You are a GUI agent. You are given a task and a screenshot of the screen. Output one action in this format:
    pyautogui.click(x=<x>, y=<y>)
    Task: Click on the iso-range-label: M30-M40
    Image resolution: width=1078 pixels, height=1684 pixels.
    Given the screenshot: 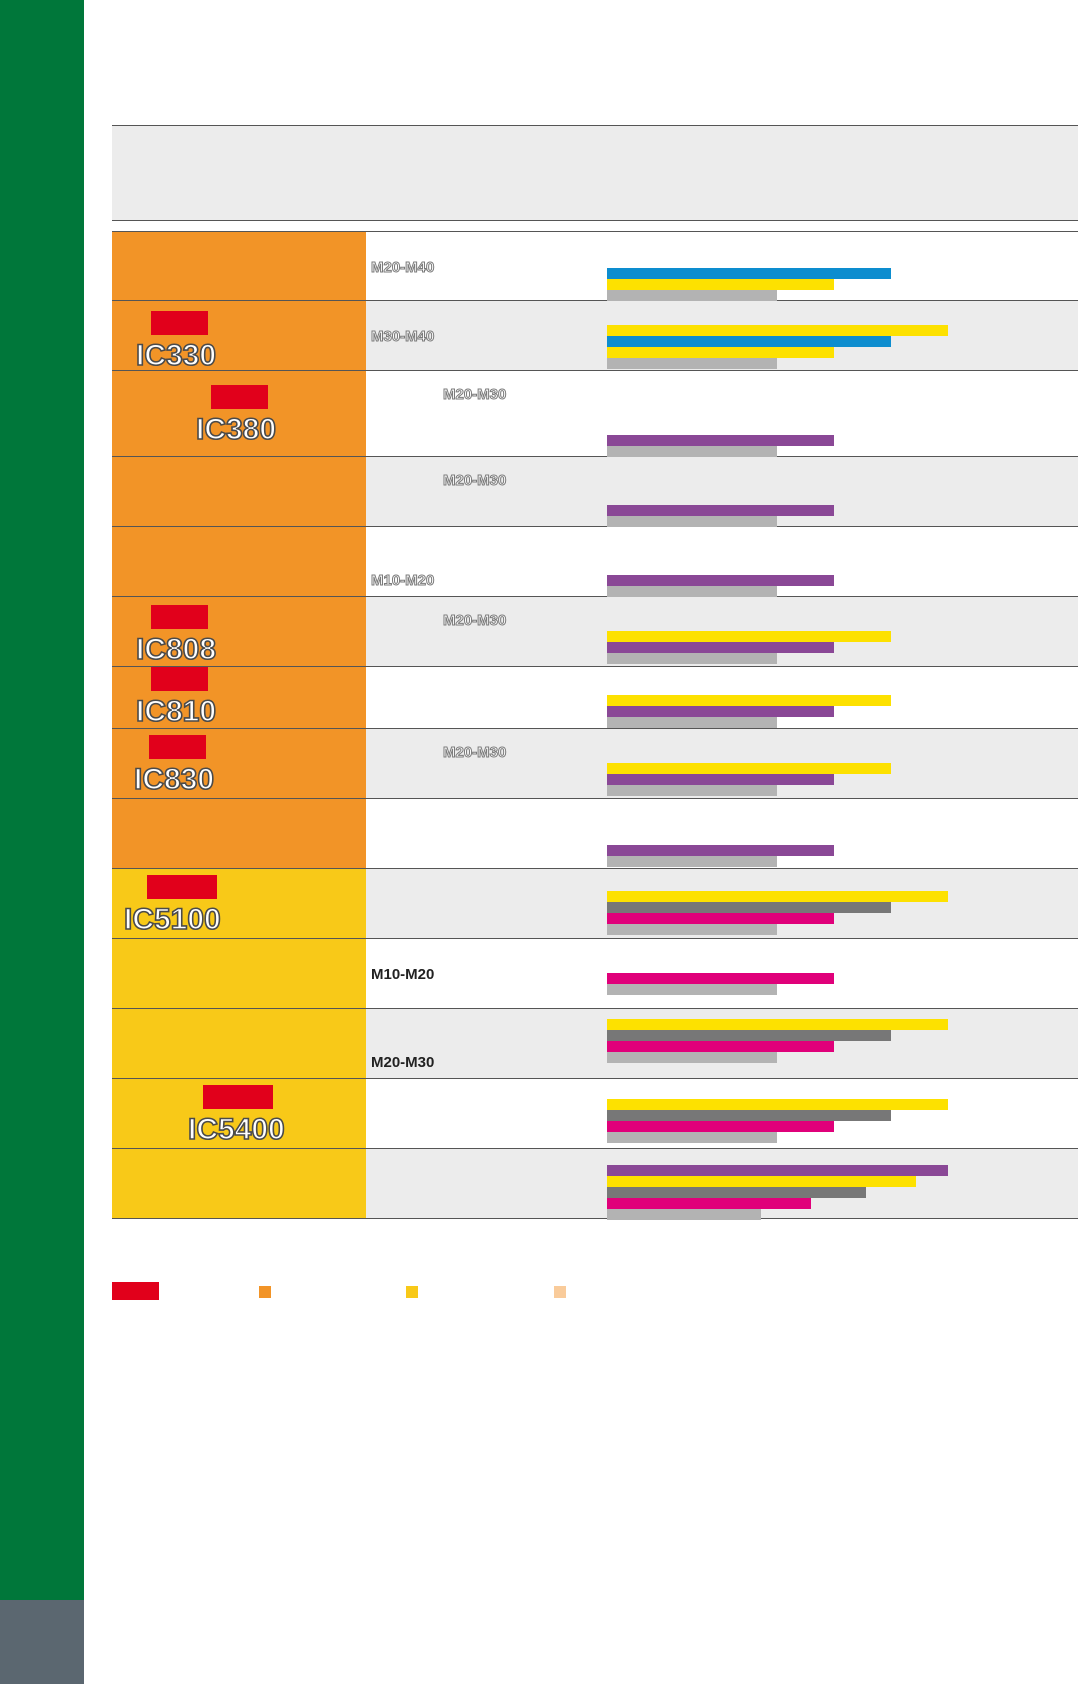 What is the action you would take?
    pyautogui.click(x=402, y=336)
    